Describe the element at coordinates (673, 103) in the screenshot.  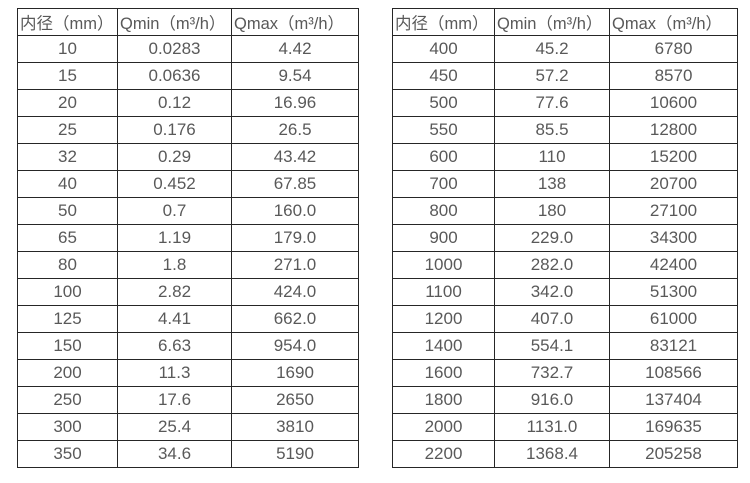
I see `table-cell: 10600` at that location.